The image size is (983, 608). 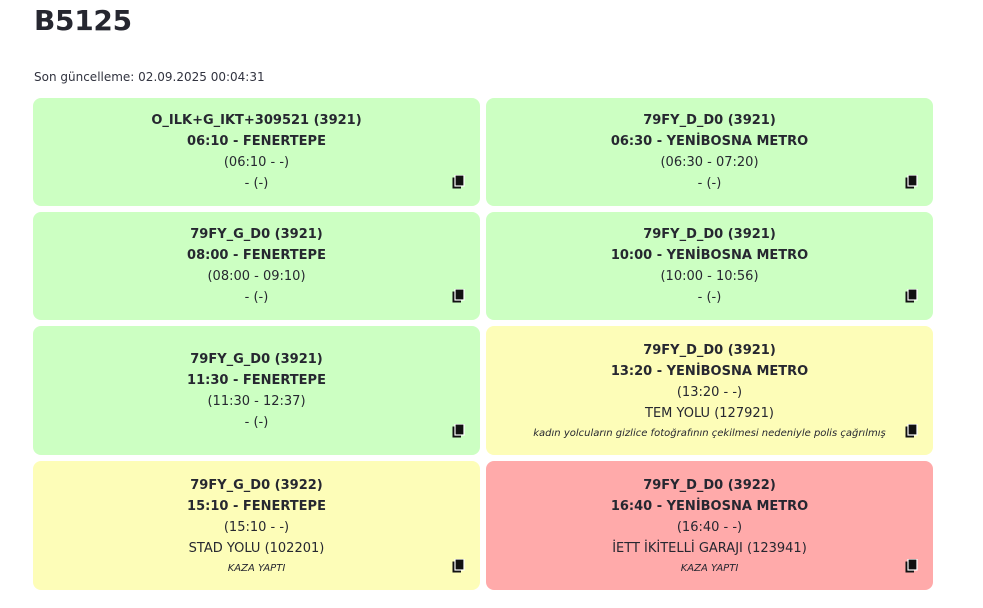 I want to click on trip-location: STAD YOLU (102201), so click(x=256, y=548).